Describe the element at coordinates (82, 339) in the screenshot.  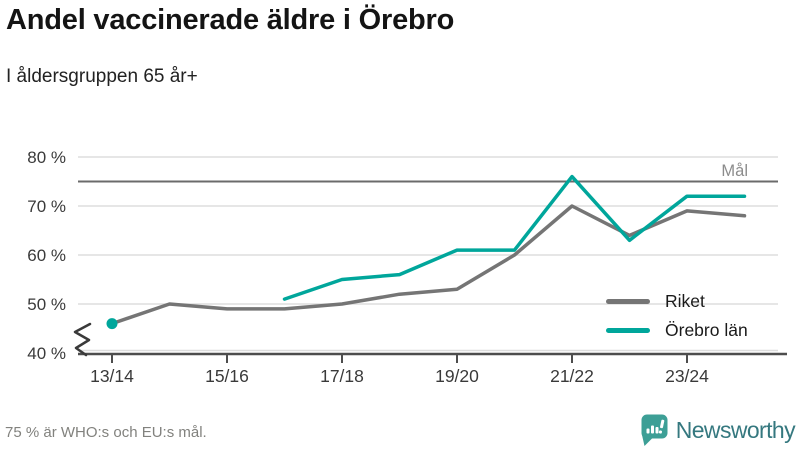
I see `axis-break-icon` at that location.